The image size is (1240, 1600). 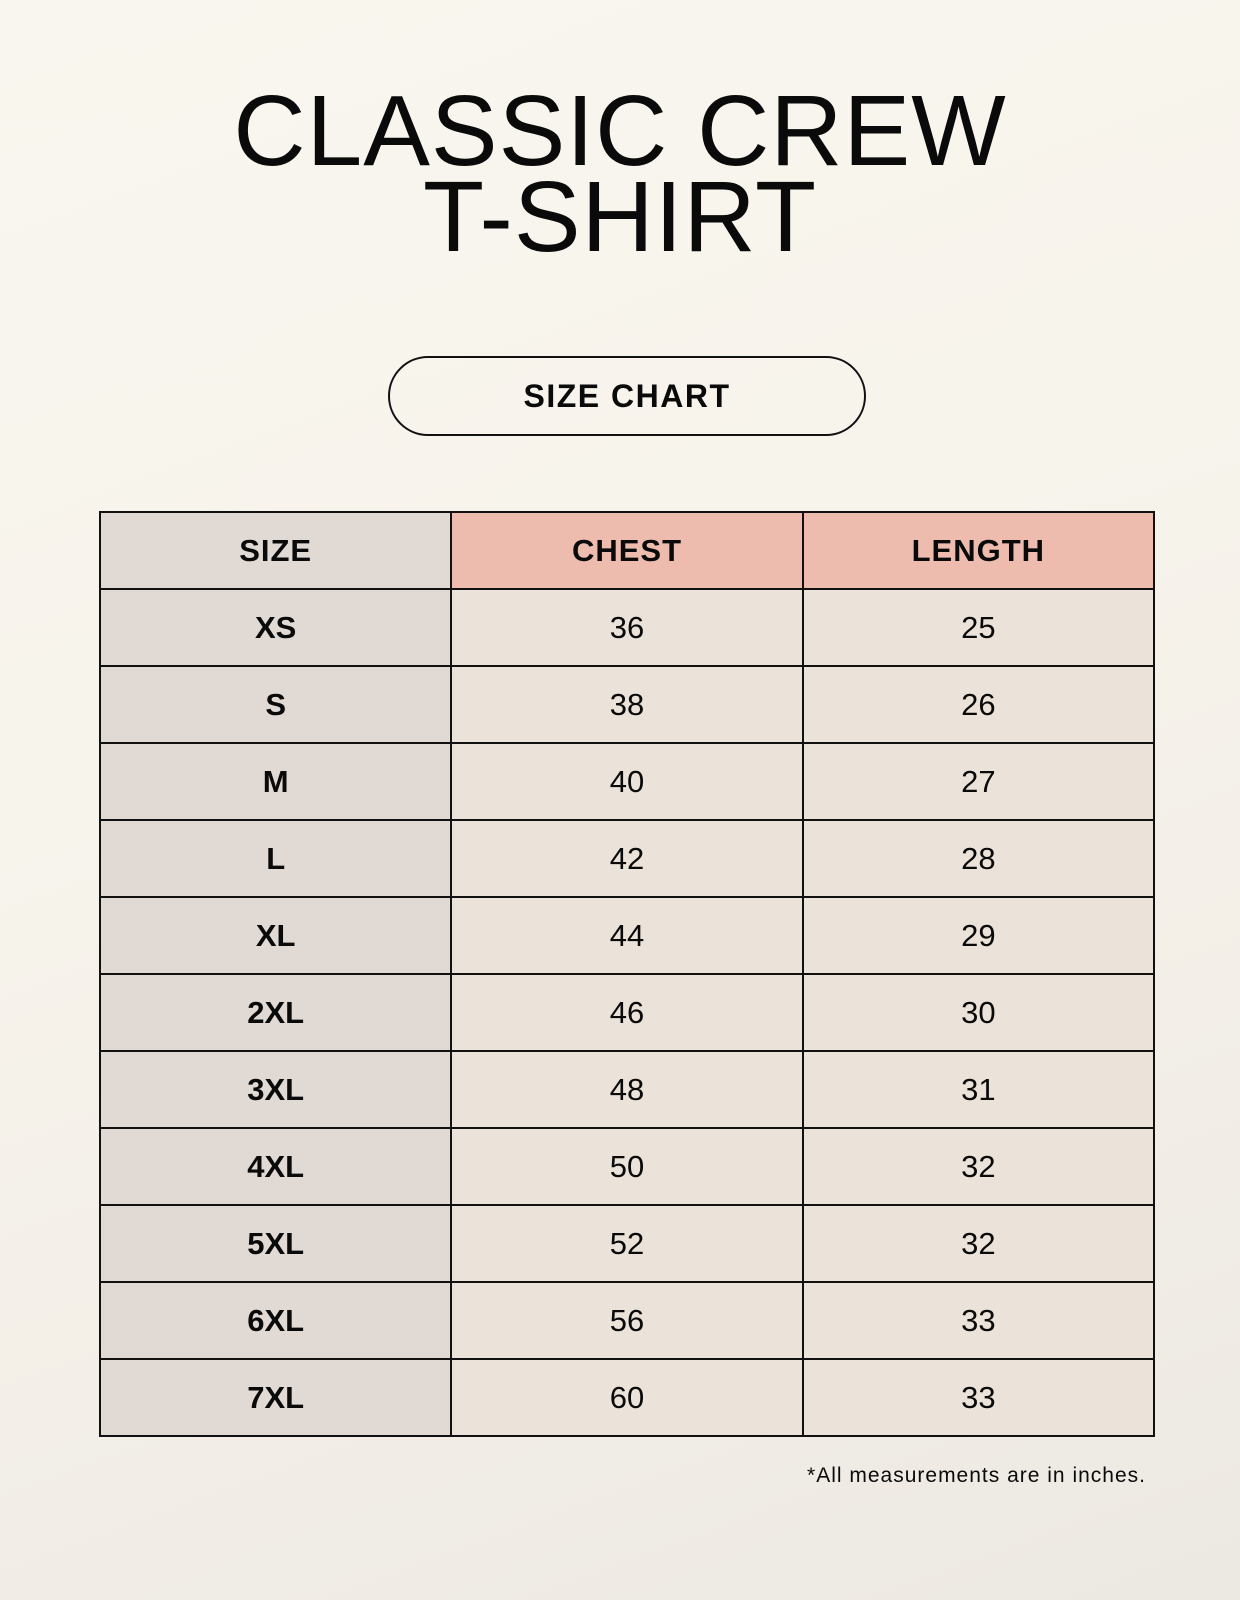 I want to click on cell-size: L, so click(x=275, y=858).